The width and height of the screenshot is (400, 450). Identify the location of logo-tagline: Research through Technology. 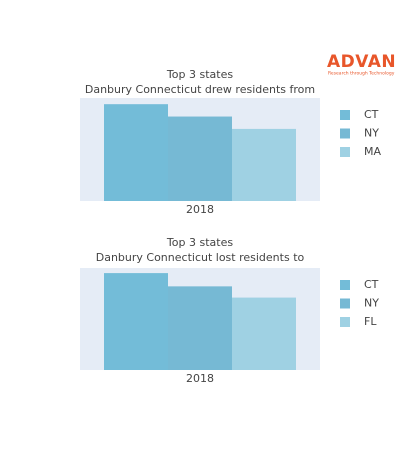
(361, 74).